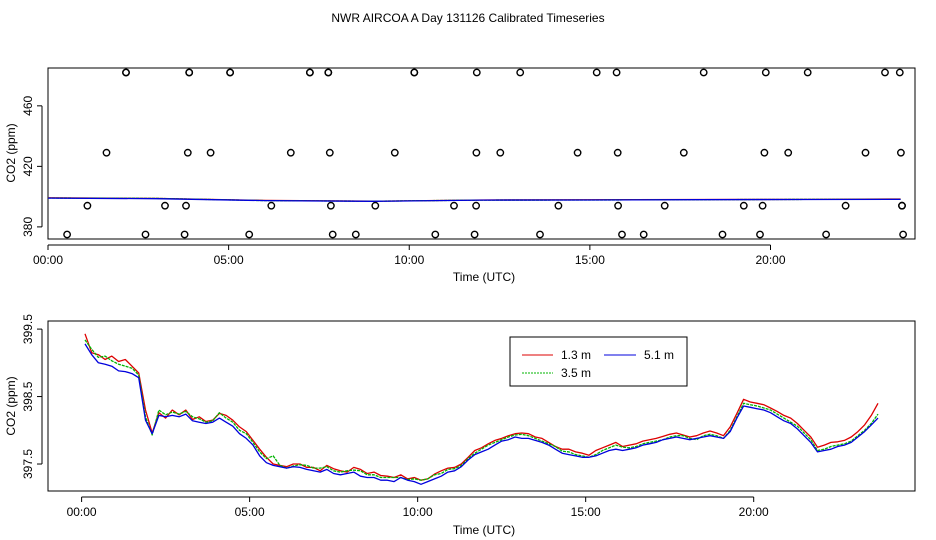  I want to click on top-series-5-1-m, so click(474, 199).